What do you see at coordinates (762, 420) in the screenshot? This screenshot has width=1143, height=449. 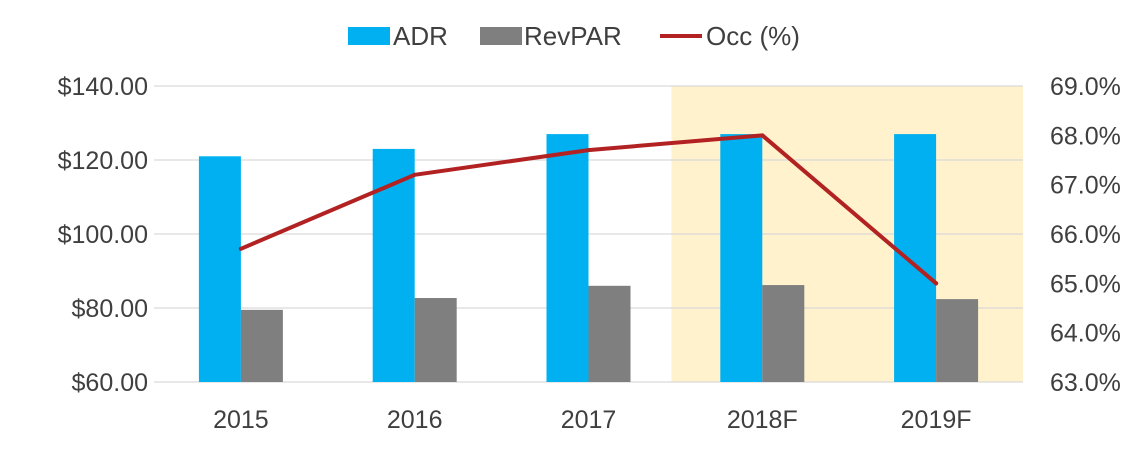 I see `x-tick-label: 2018F` at bounding box center [762, 420].